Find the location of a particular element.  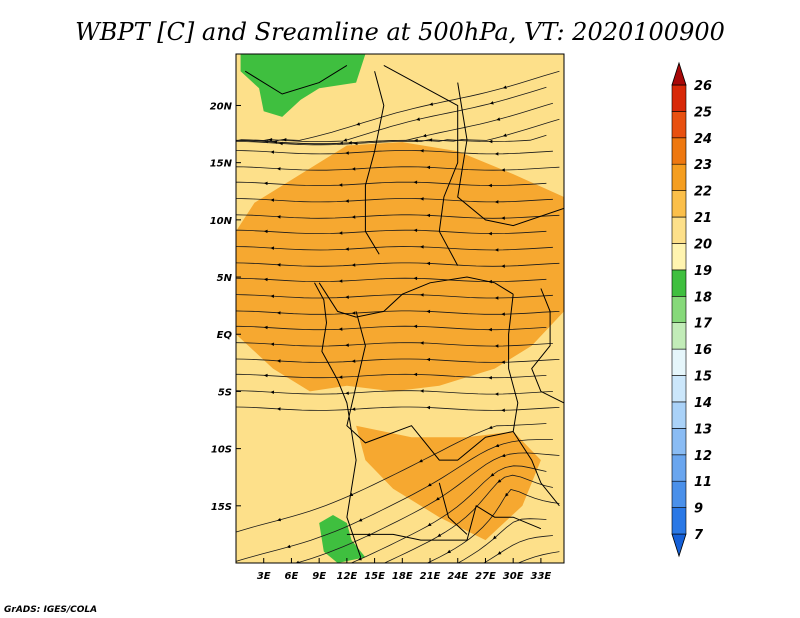

x-tick-label: 12E is located at coordinates (346, 576).